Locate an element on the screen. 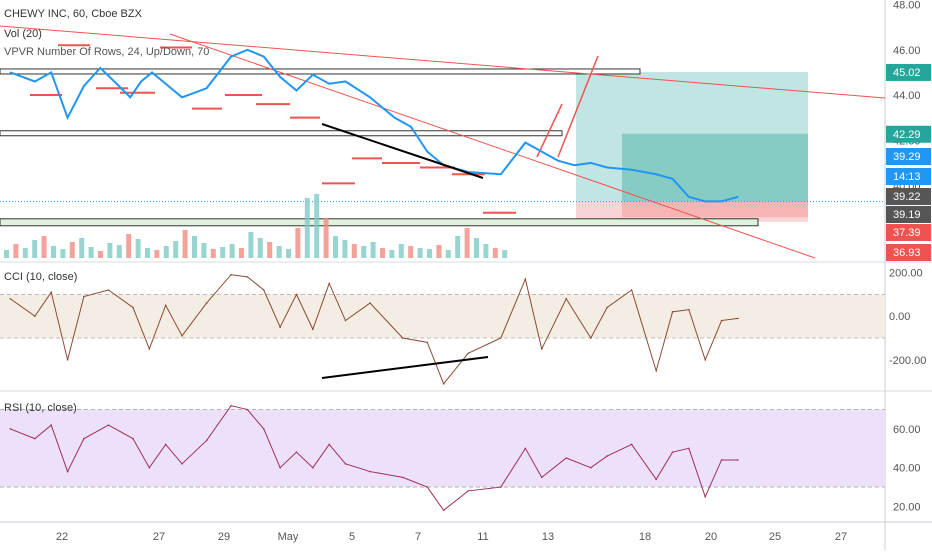  profit-zone-inner is located at coordinates (715, 167).